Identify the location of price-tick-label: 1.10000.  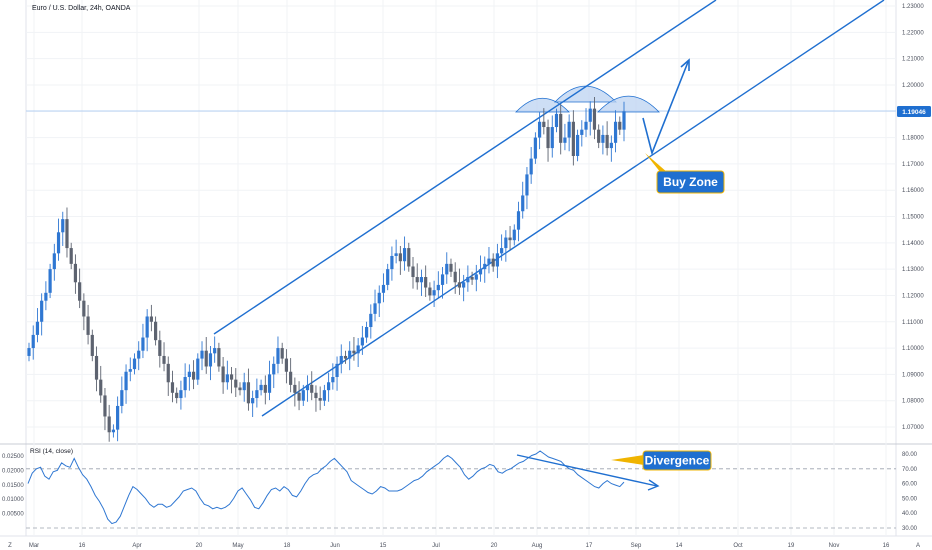
(913, 349).